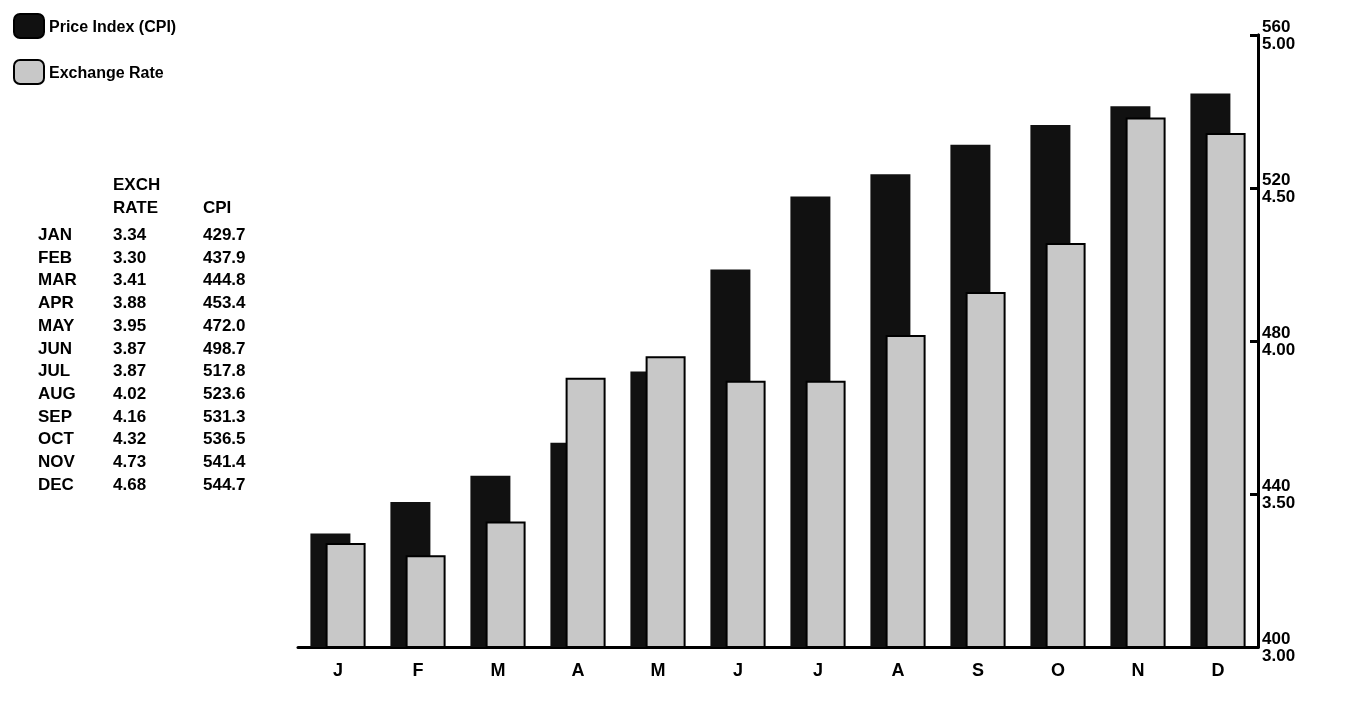  Describe the element at coordinates (56, 325) in the screenshot. I see `text: MAY` at that location.